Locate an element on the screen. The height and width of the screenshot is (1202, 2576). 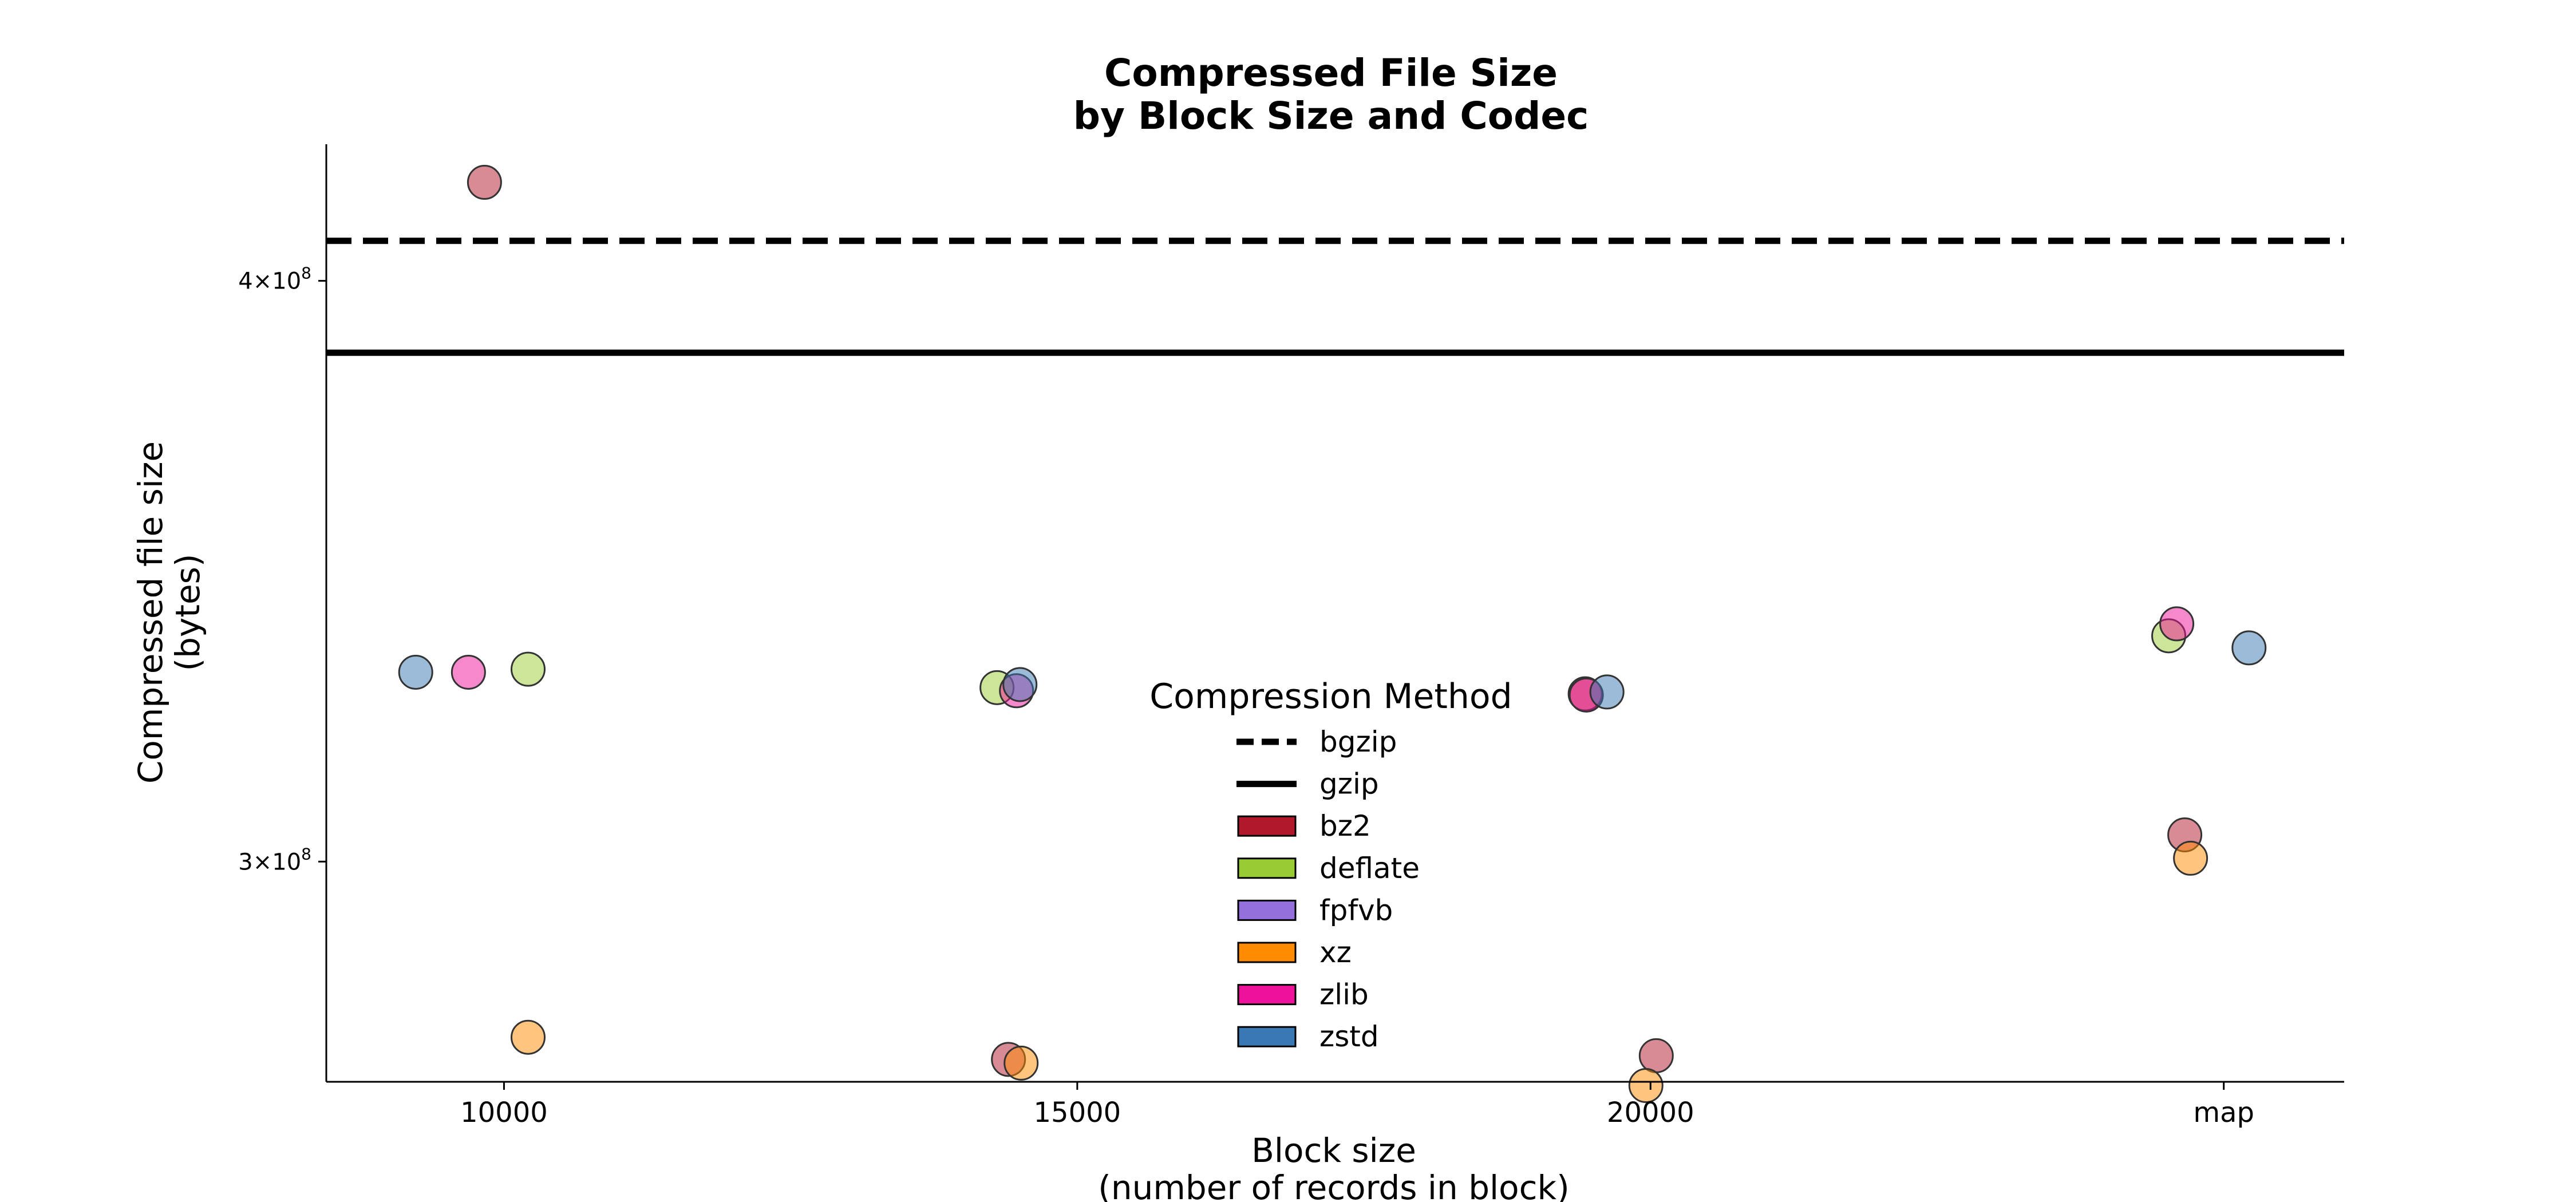
legend-label-deflate: deflate is located at coordinates (1369, 869).